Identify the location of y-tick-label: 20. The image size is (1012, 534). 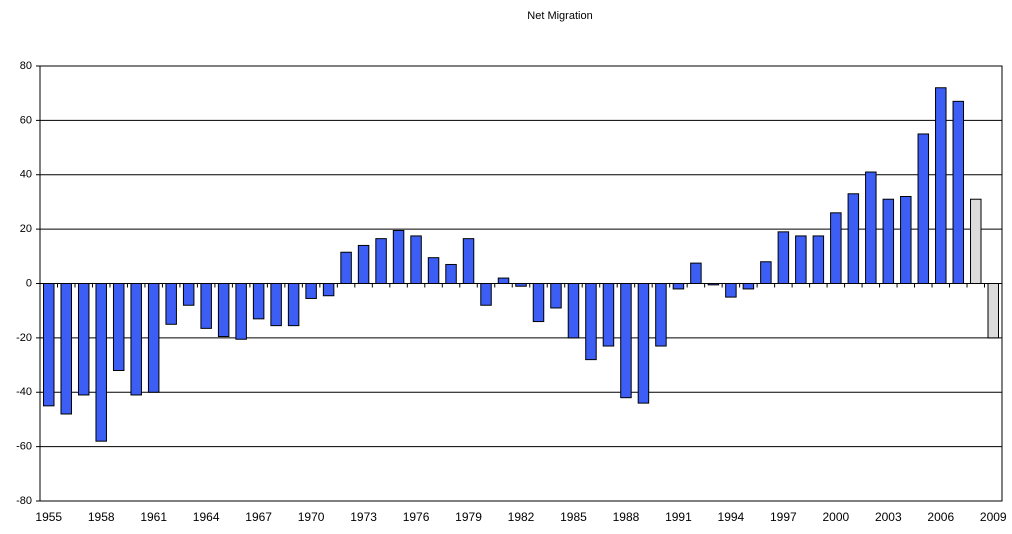
(26, 229).